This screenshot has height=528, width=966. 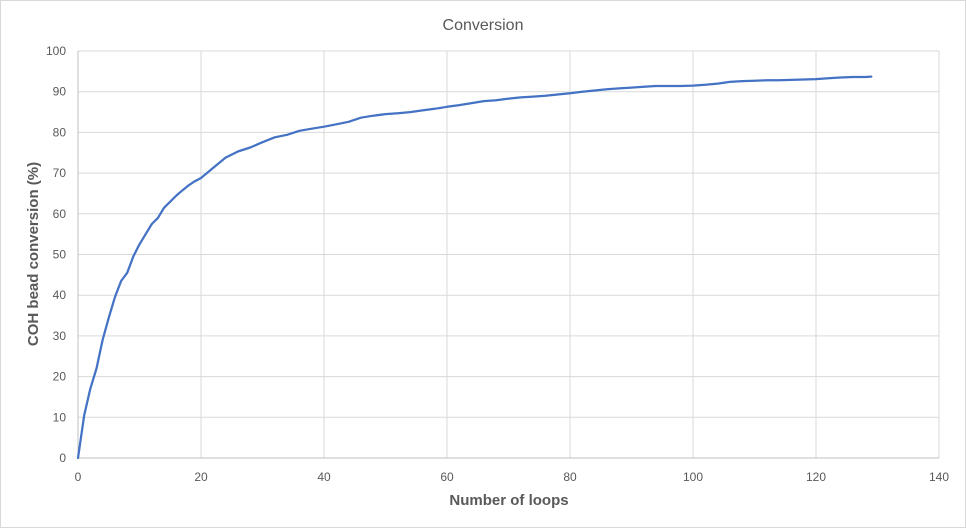 What do you see at coordinates (60, 417) in the screenshot?
I see `y-tick-label: 10` at bounding box center [60, 417].